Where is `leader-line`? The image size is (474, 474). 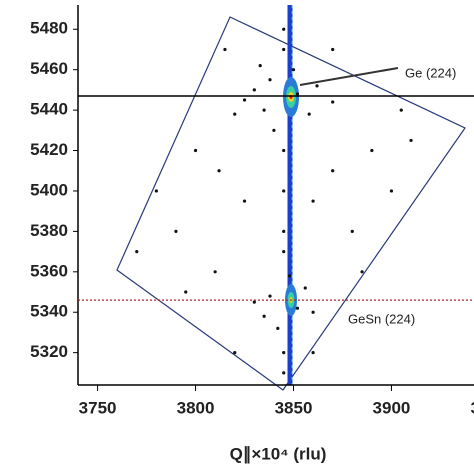
leader-line is located at coordinates (349, 76).